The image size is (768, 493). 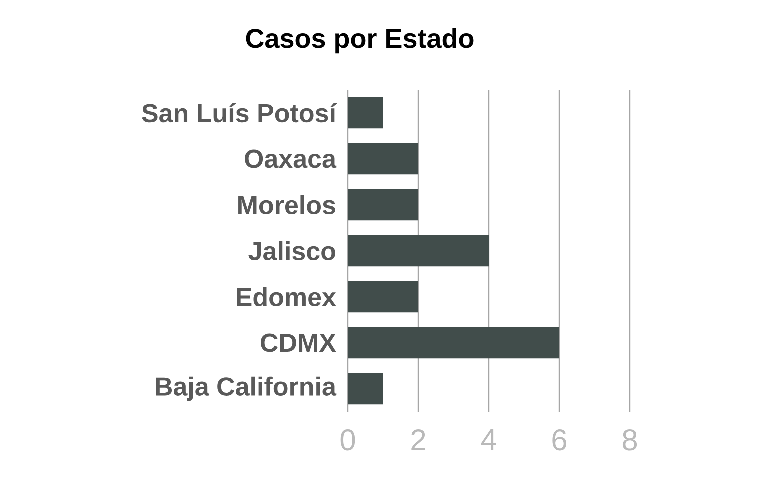 What do you see at coordinates (286, 297) in the screenshot?
I see `y-tick-label: Edomex` at bounding box center [286, 297].